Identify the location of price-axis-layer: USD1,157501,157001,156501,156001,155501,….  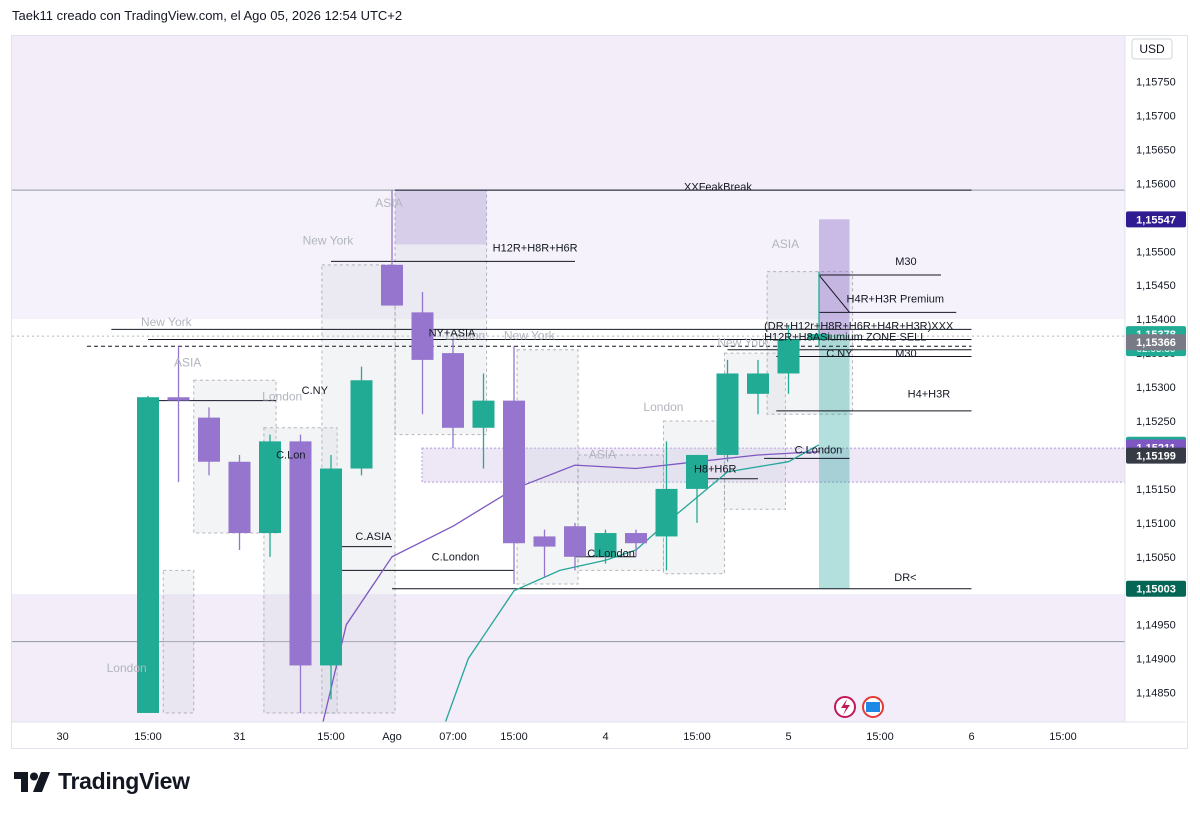
(1155, 379).